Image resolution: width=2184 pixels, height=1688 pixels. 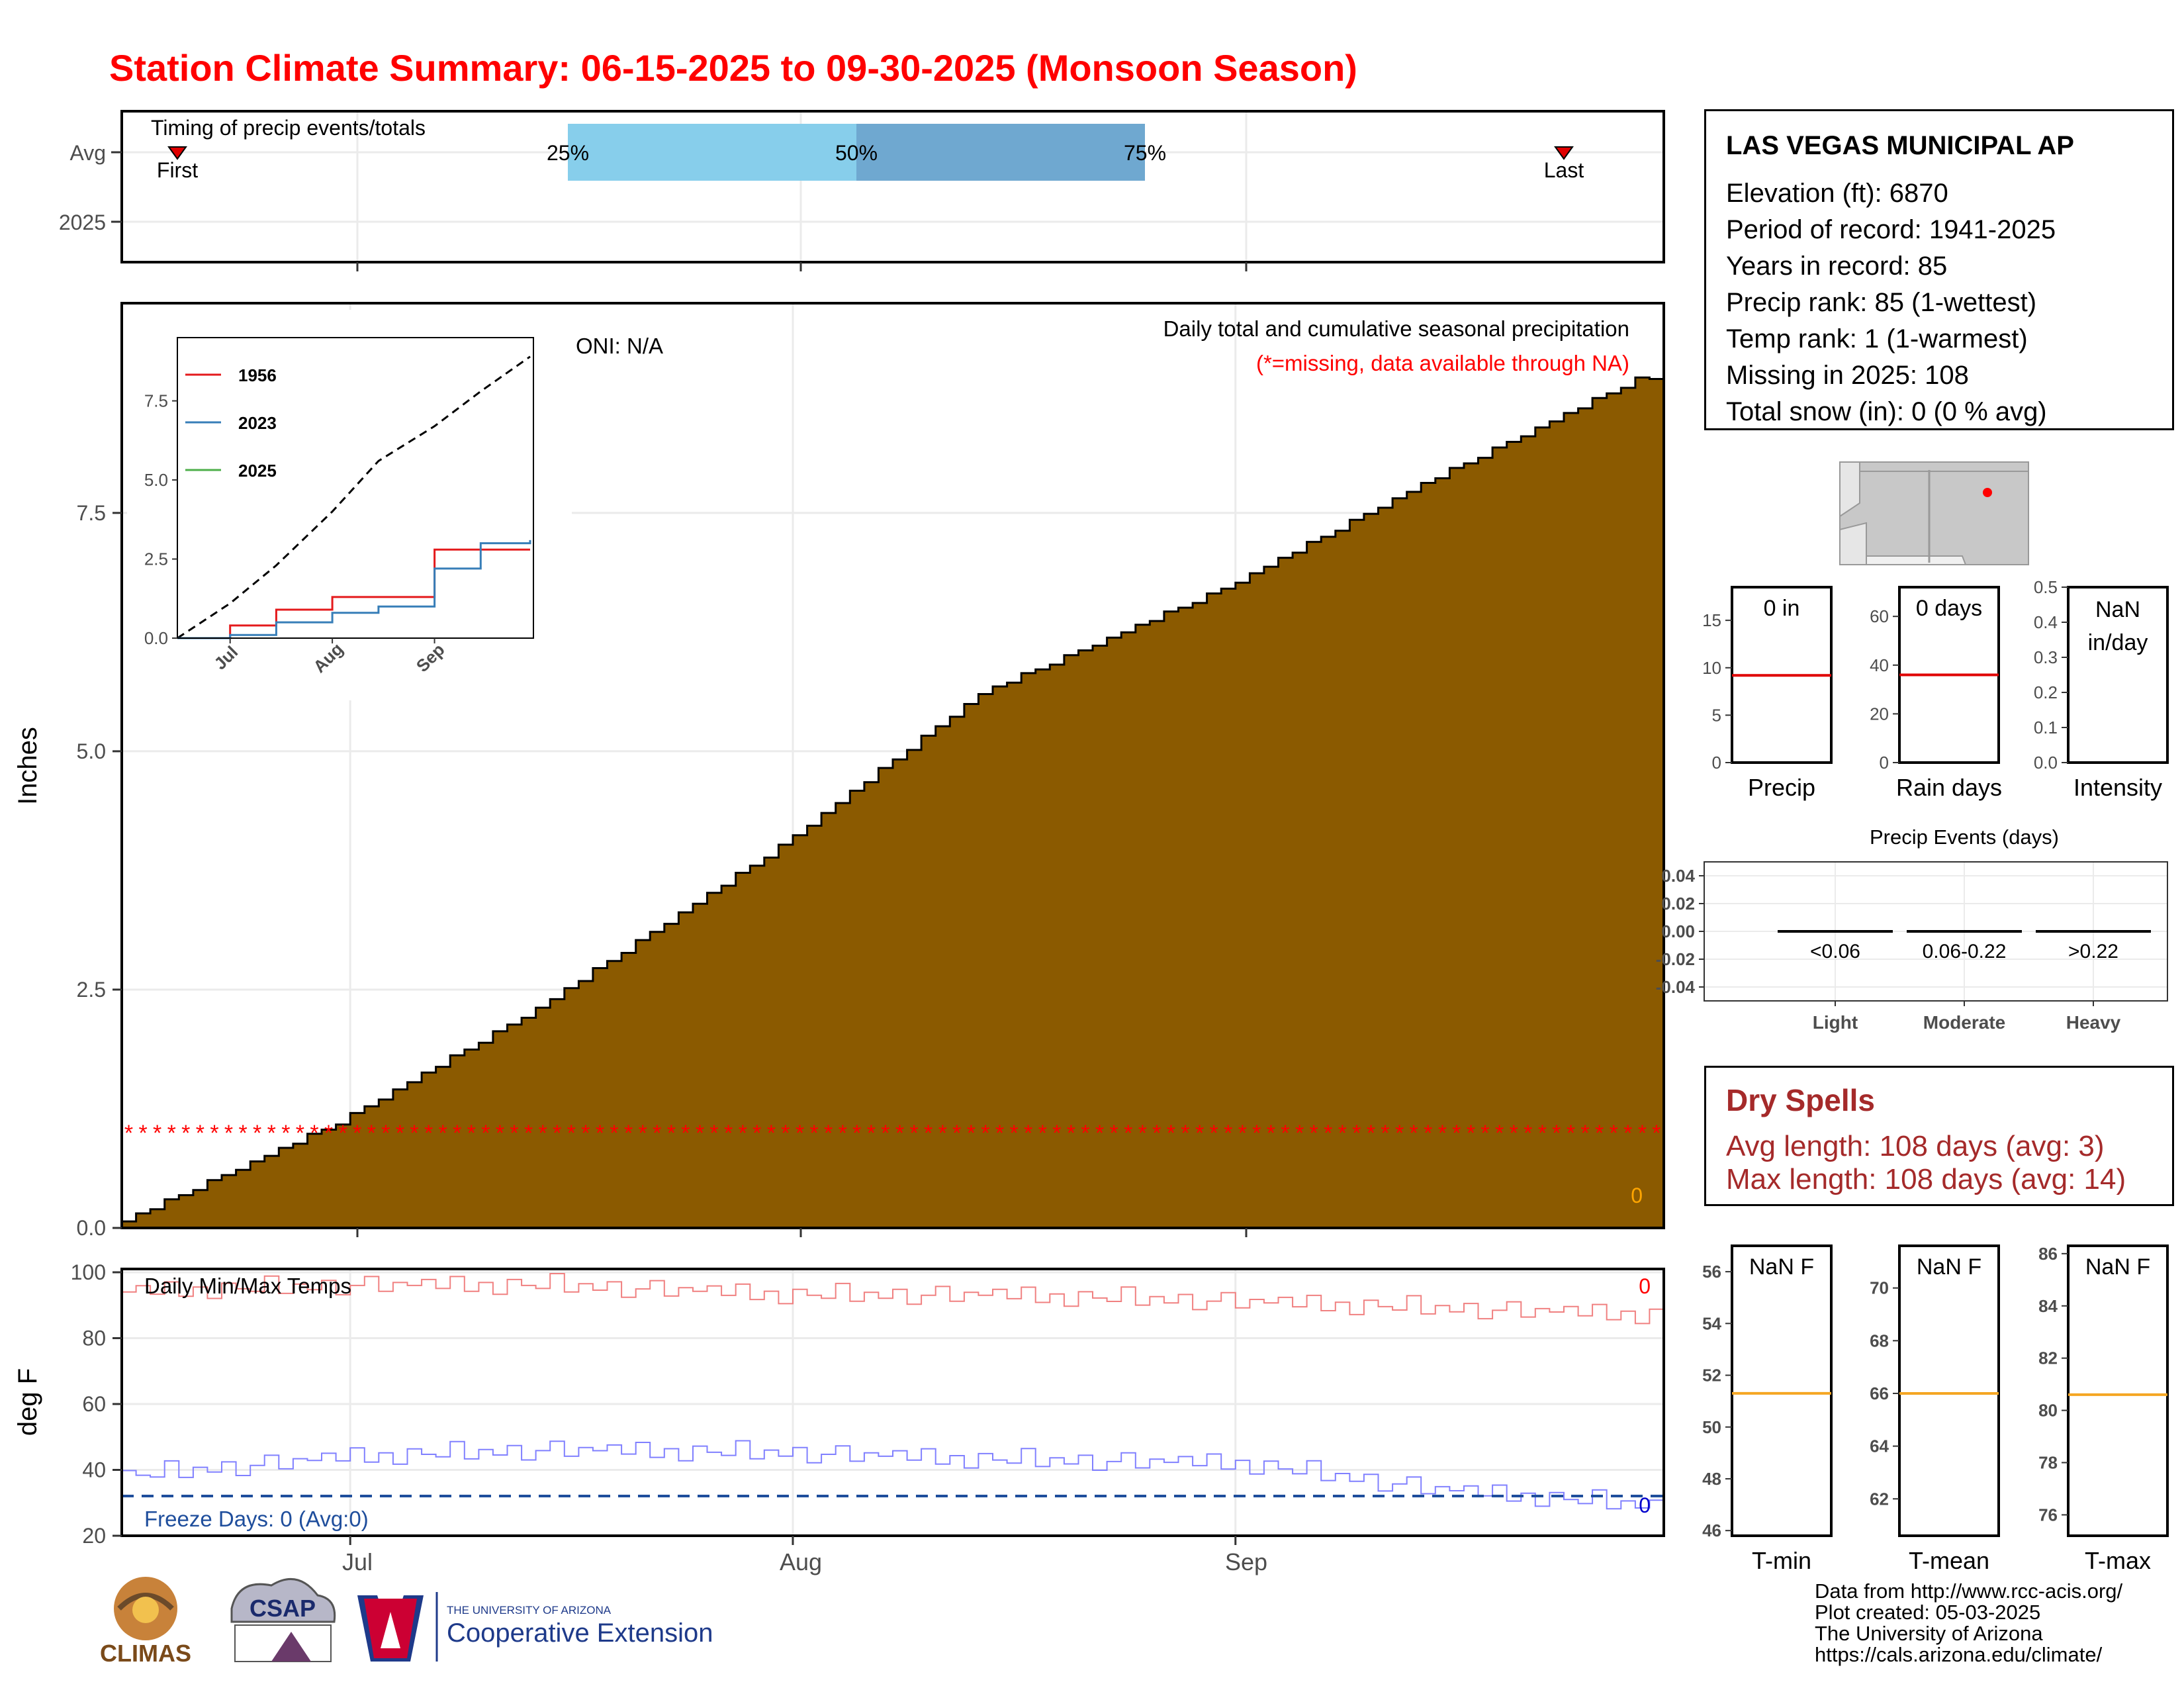 I want to click on events-ytick-label: 0.00, so click(x=1678, y=931).